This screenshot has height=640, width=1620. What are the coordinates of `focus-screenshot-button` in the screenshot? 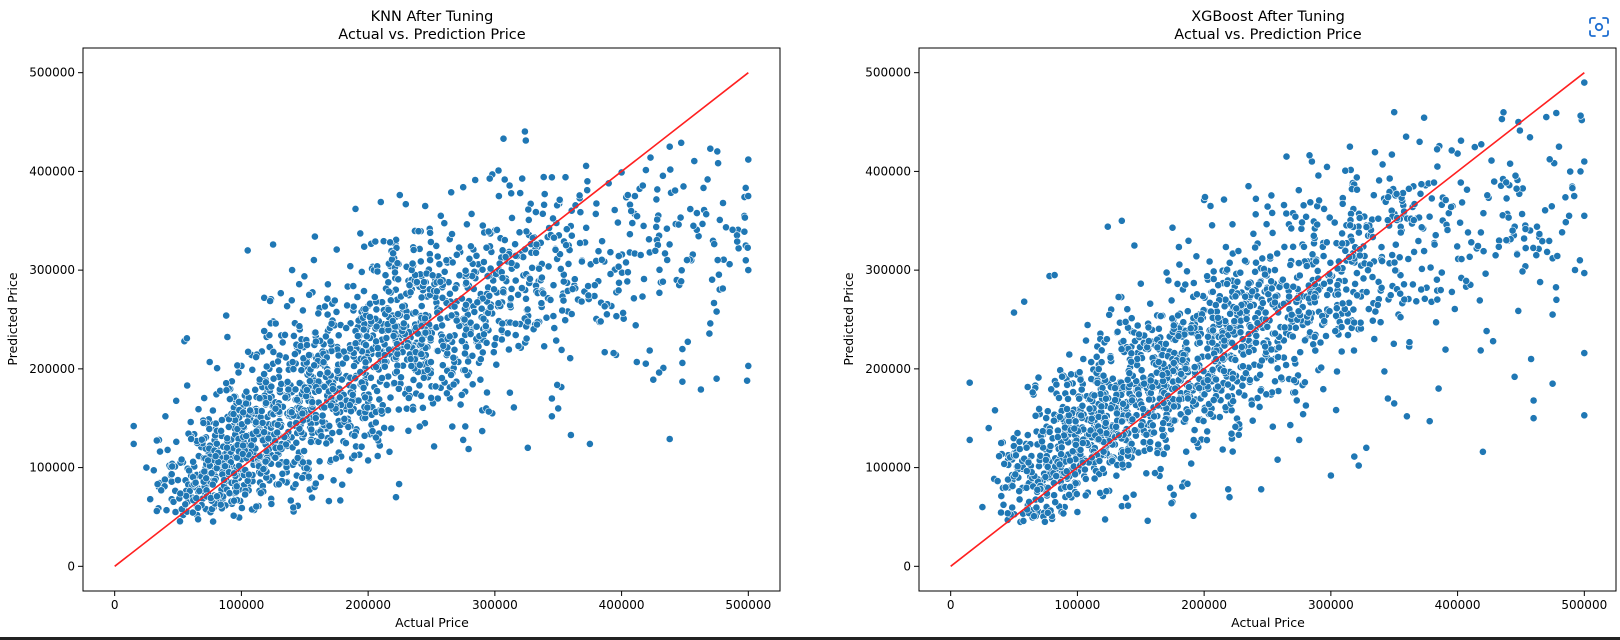 It's located at (1599, 27).